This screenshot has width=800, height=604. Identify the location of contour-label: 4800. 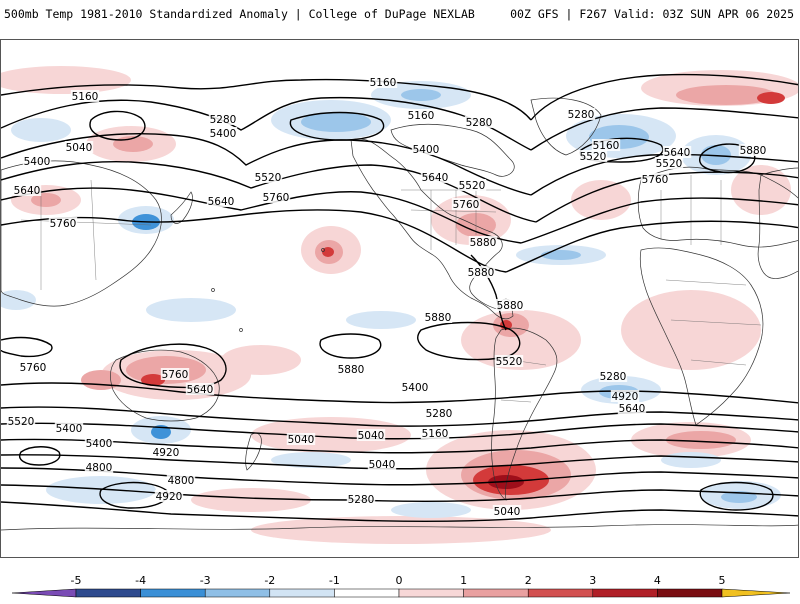
(99, 468).